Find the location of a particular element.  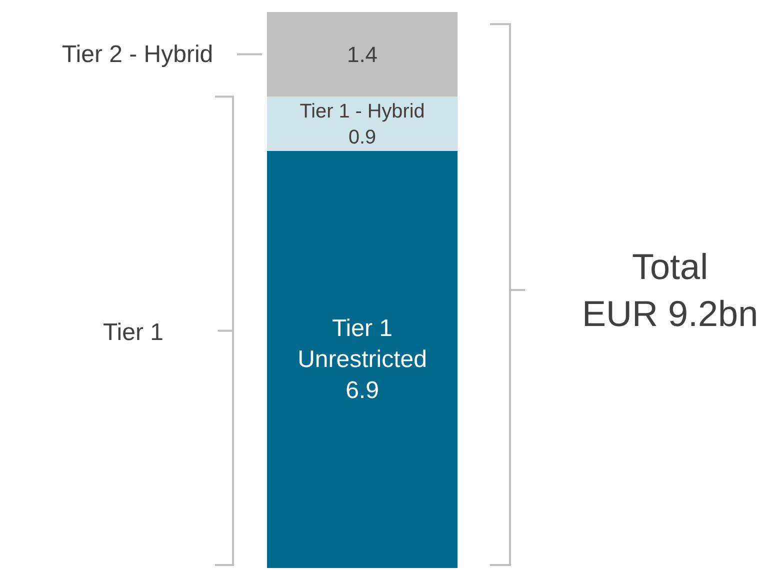

data-label: 0.9 is located at coordinates (362, 137).